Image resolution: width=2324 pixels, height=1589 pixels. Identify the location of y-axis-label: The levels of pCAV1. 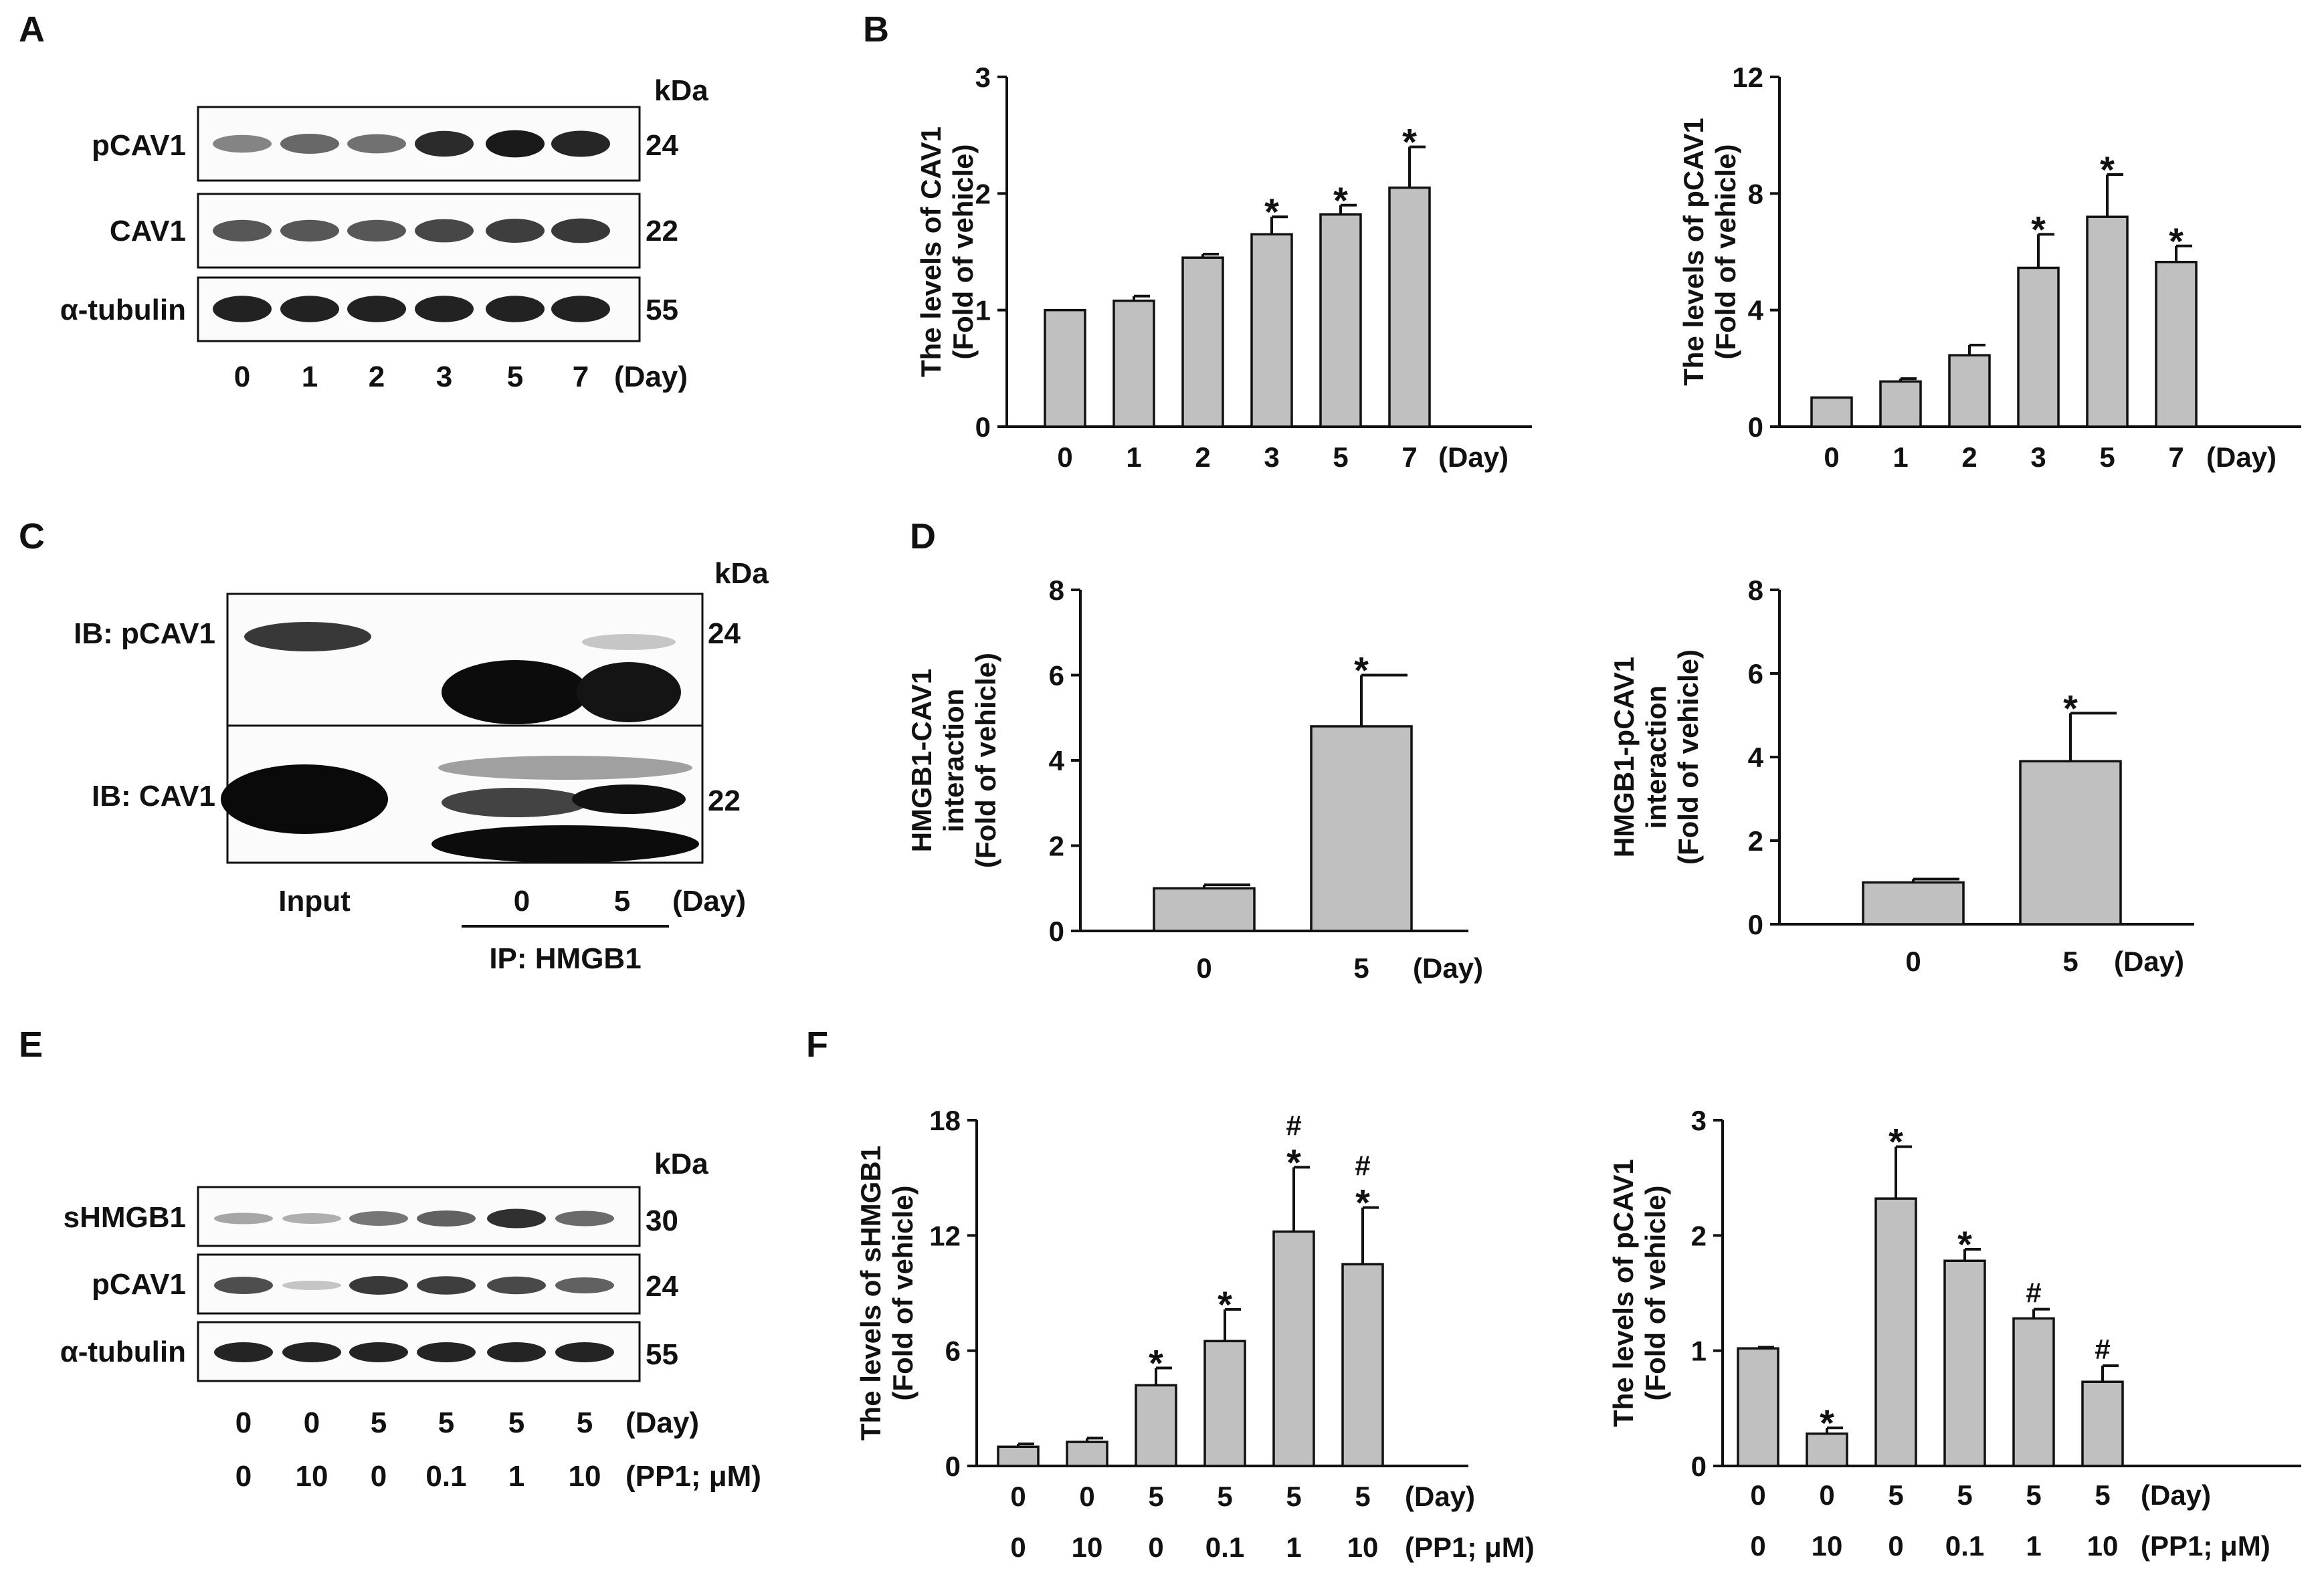
(1693, 252).